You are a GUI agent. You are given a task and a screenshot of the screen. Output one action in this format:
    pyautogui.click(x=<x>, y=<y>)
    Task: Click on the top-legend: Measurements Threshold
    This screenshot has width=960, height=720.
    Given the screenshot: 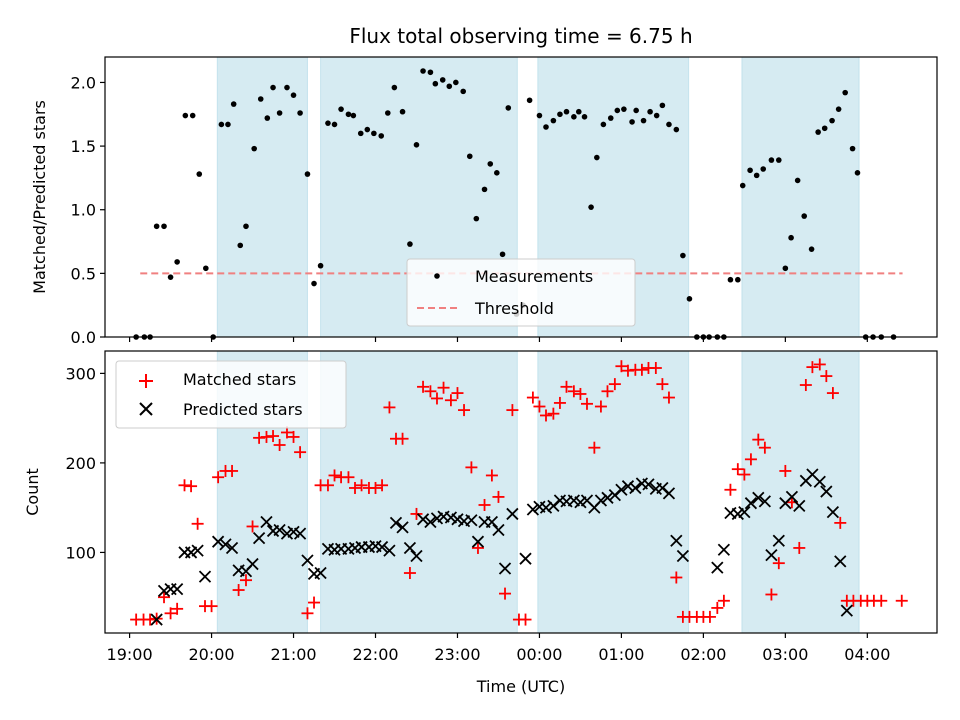 What is the action you would take?
    pyautogui.click(x=521, y=292)
    